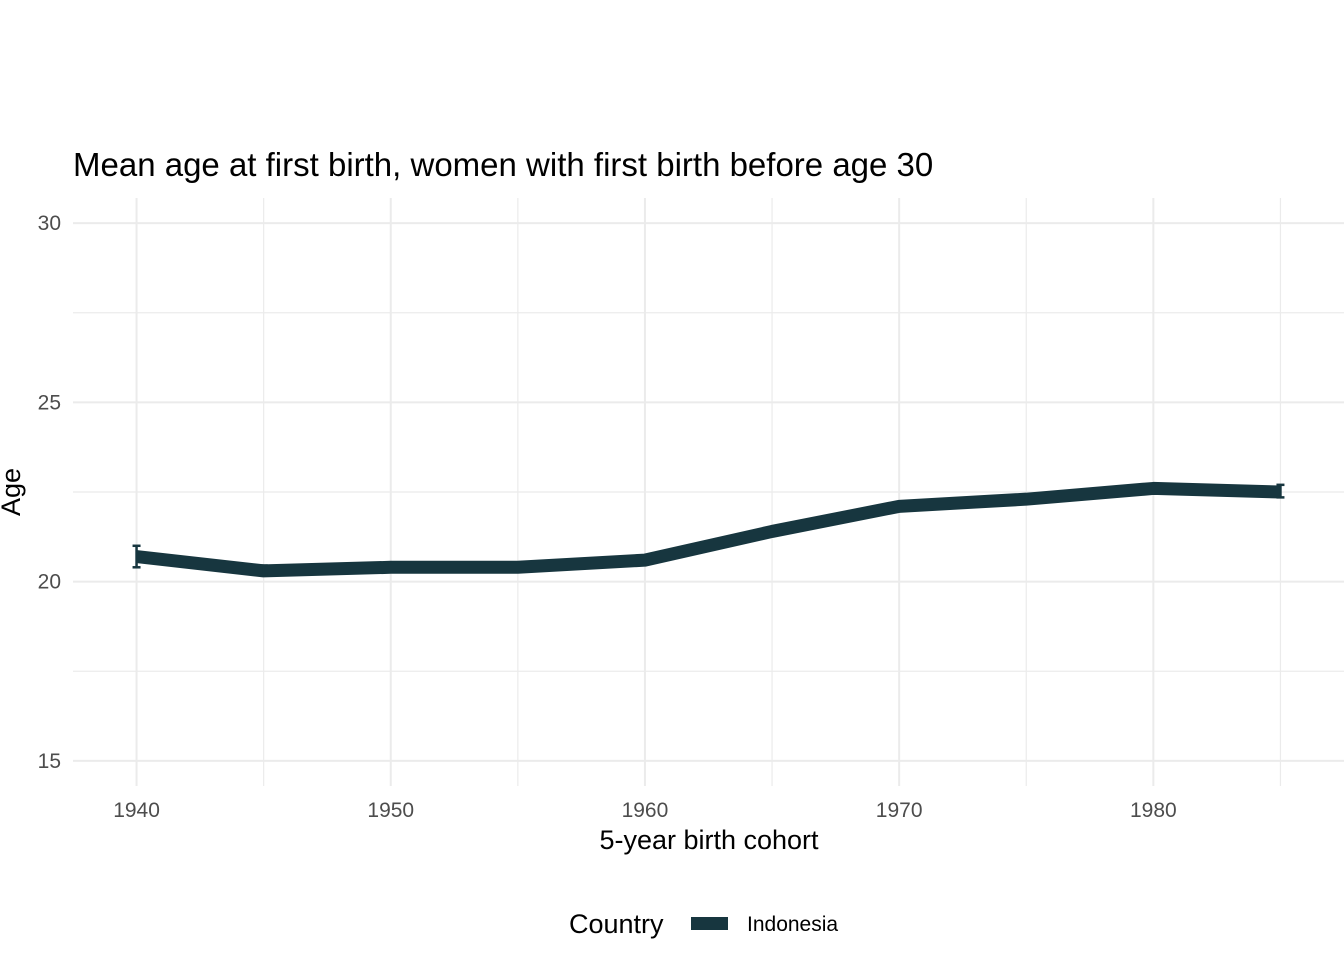  What do you see at coordinates (136, 810) in the screenshot?
I see `x-tick-label: 1940` at bounding box center [136, 810].